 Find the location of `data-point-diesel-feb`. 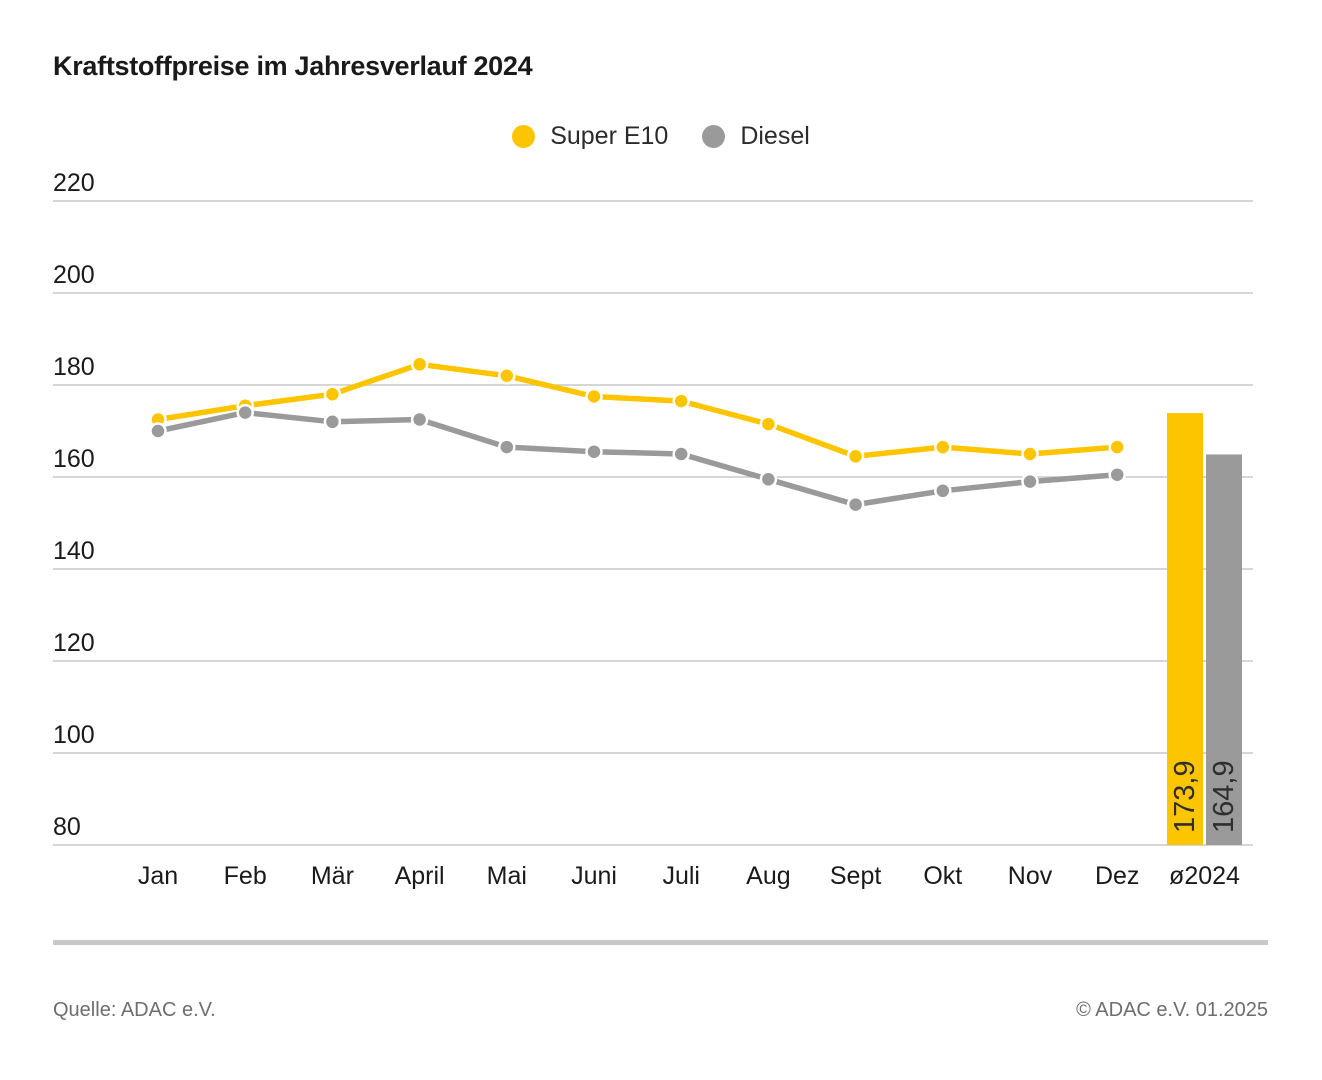

data-point-diesel-feb is located at coordinates (245, 412).